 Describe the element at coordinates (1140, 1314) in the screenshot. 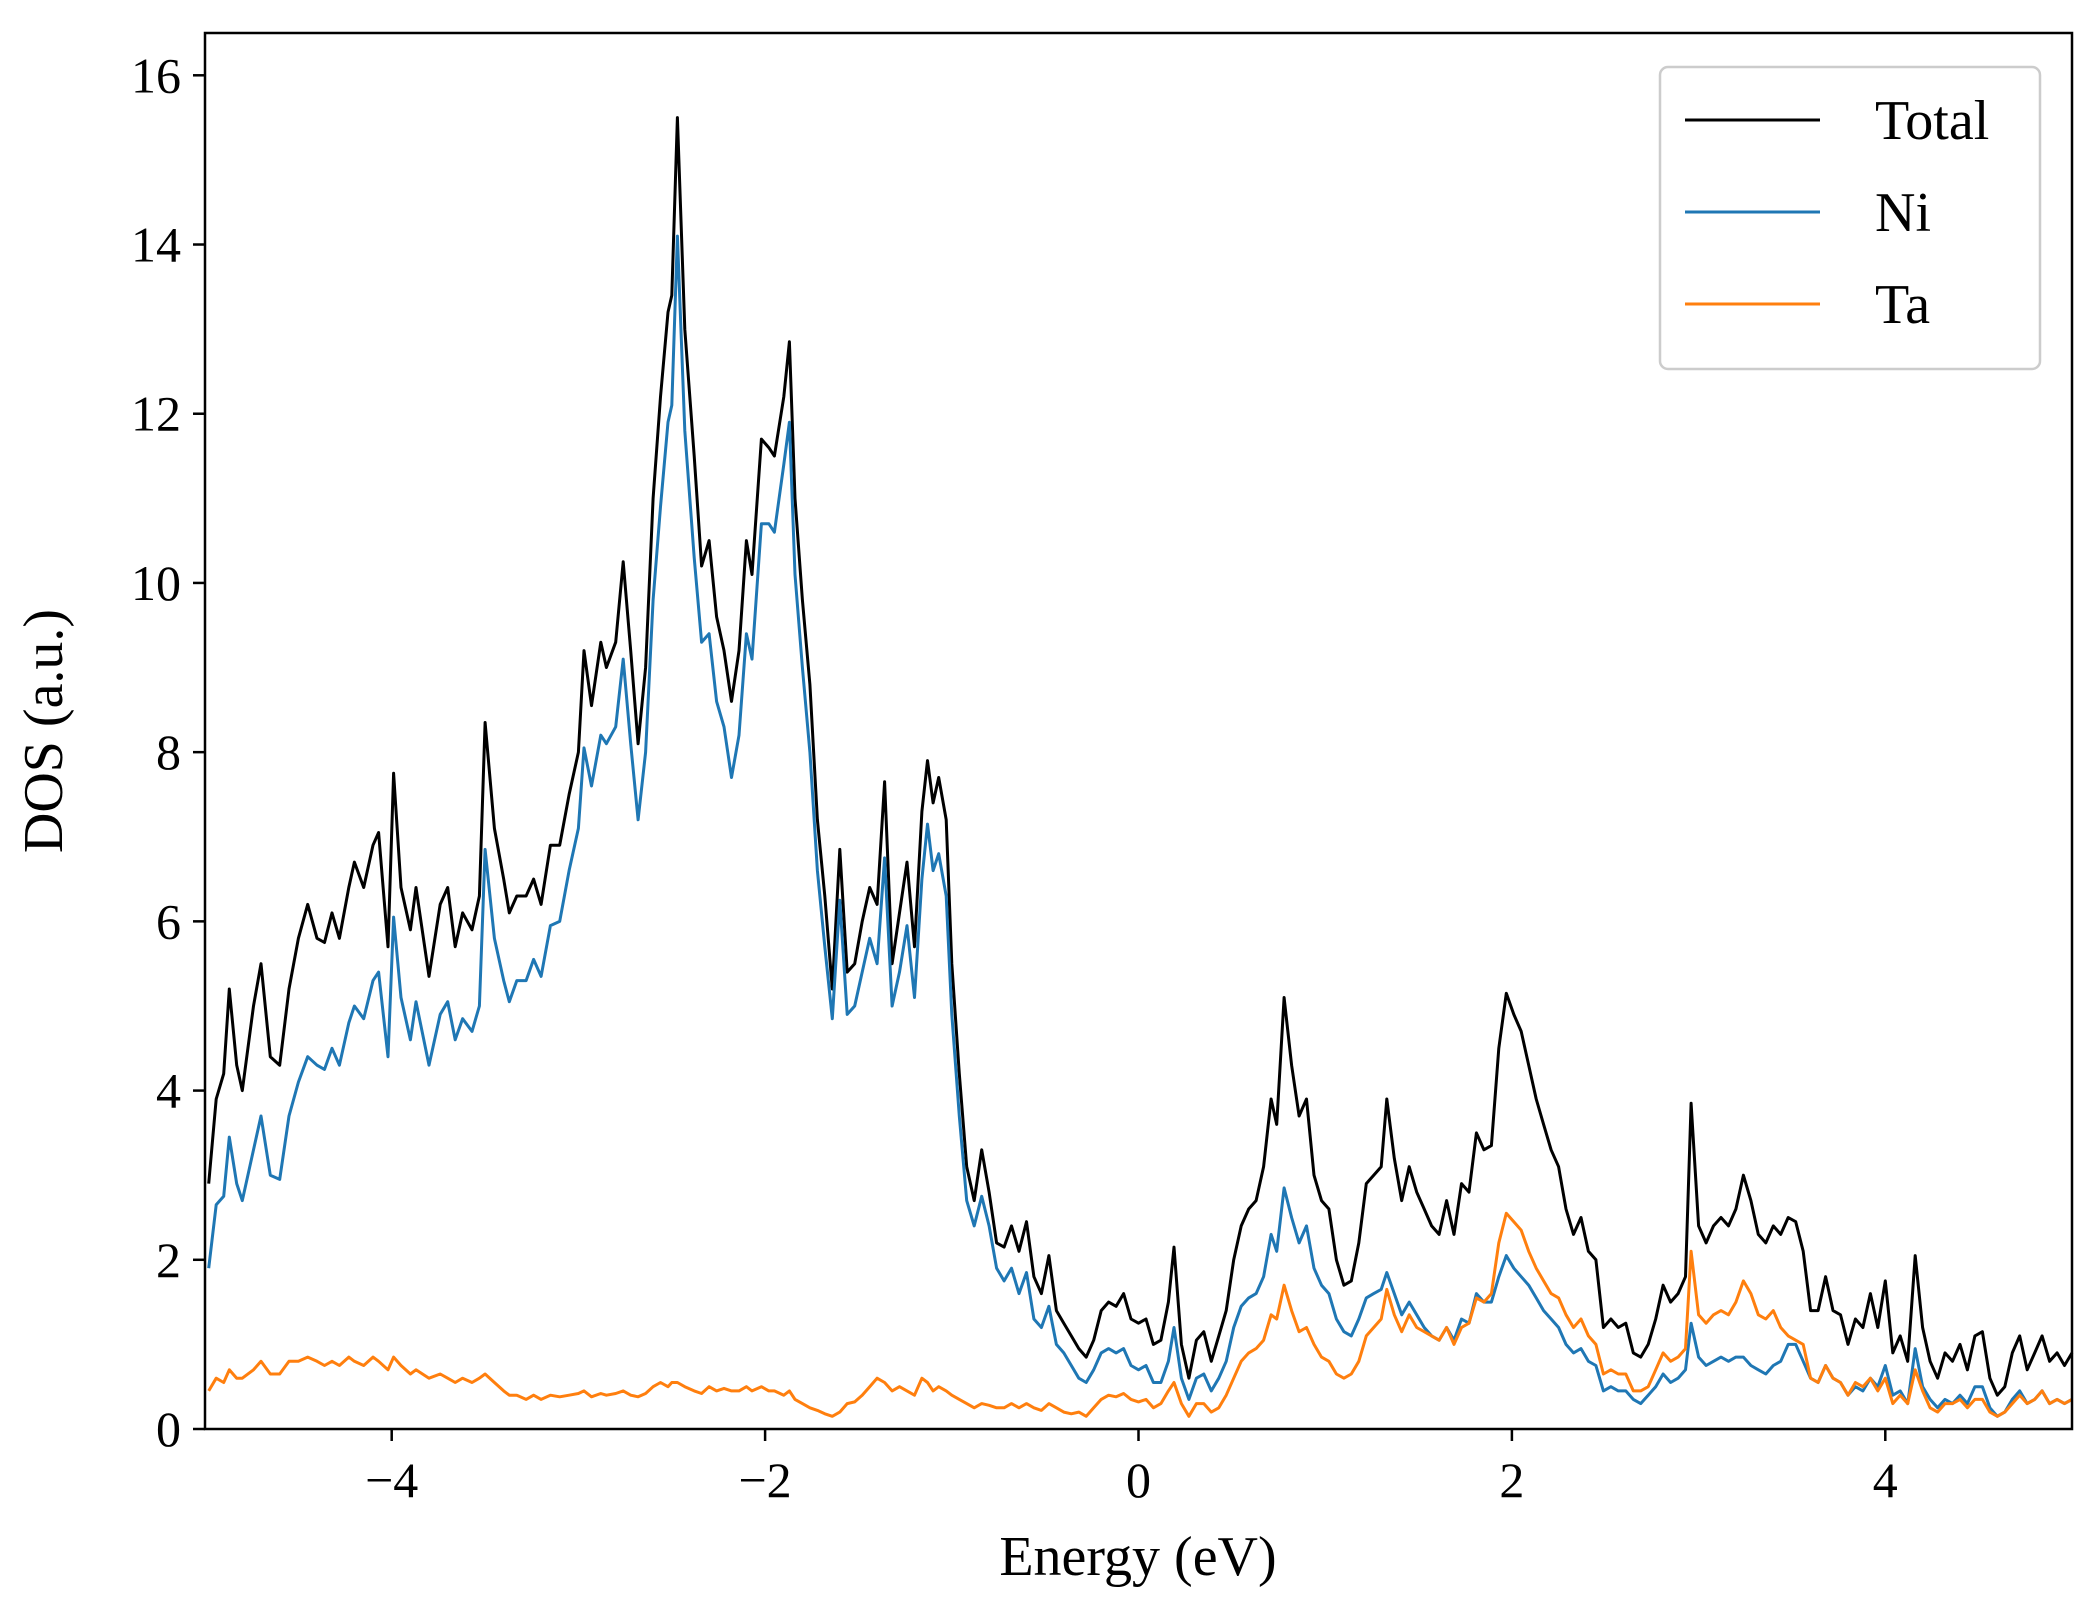

I see `series-line-ta` at that location.